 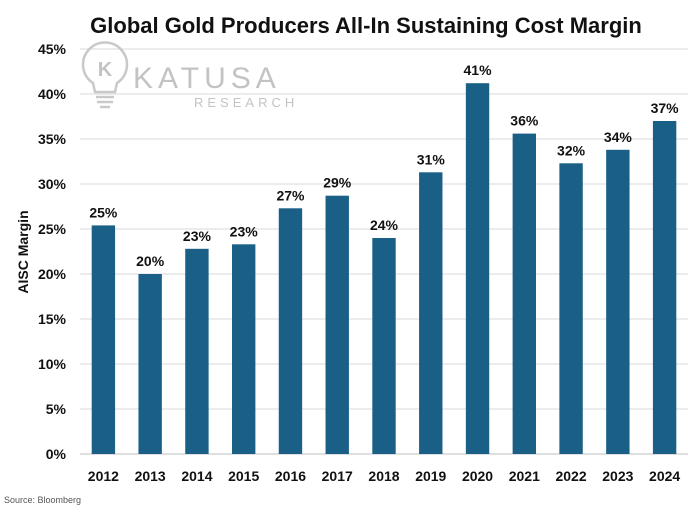 I want to click on y-tick-label: 5%, so click(x=56, y=409).